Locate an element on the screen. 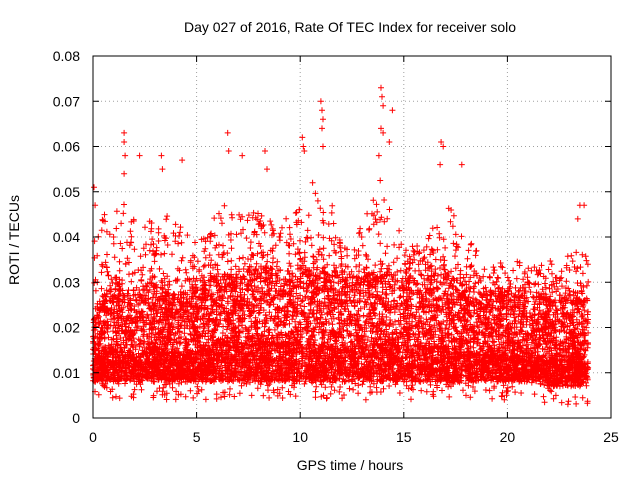  x-tick-label: 20 is located at coordinates (508, 437).